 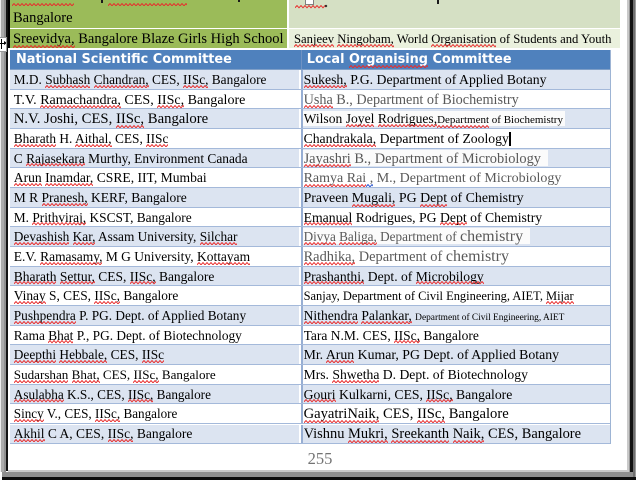 I want to click on cell-national: M R Pranesh, KERF, Bangalore, so click(x=154, y=197).